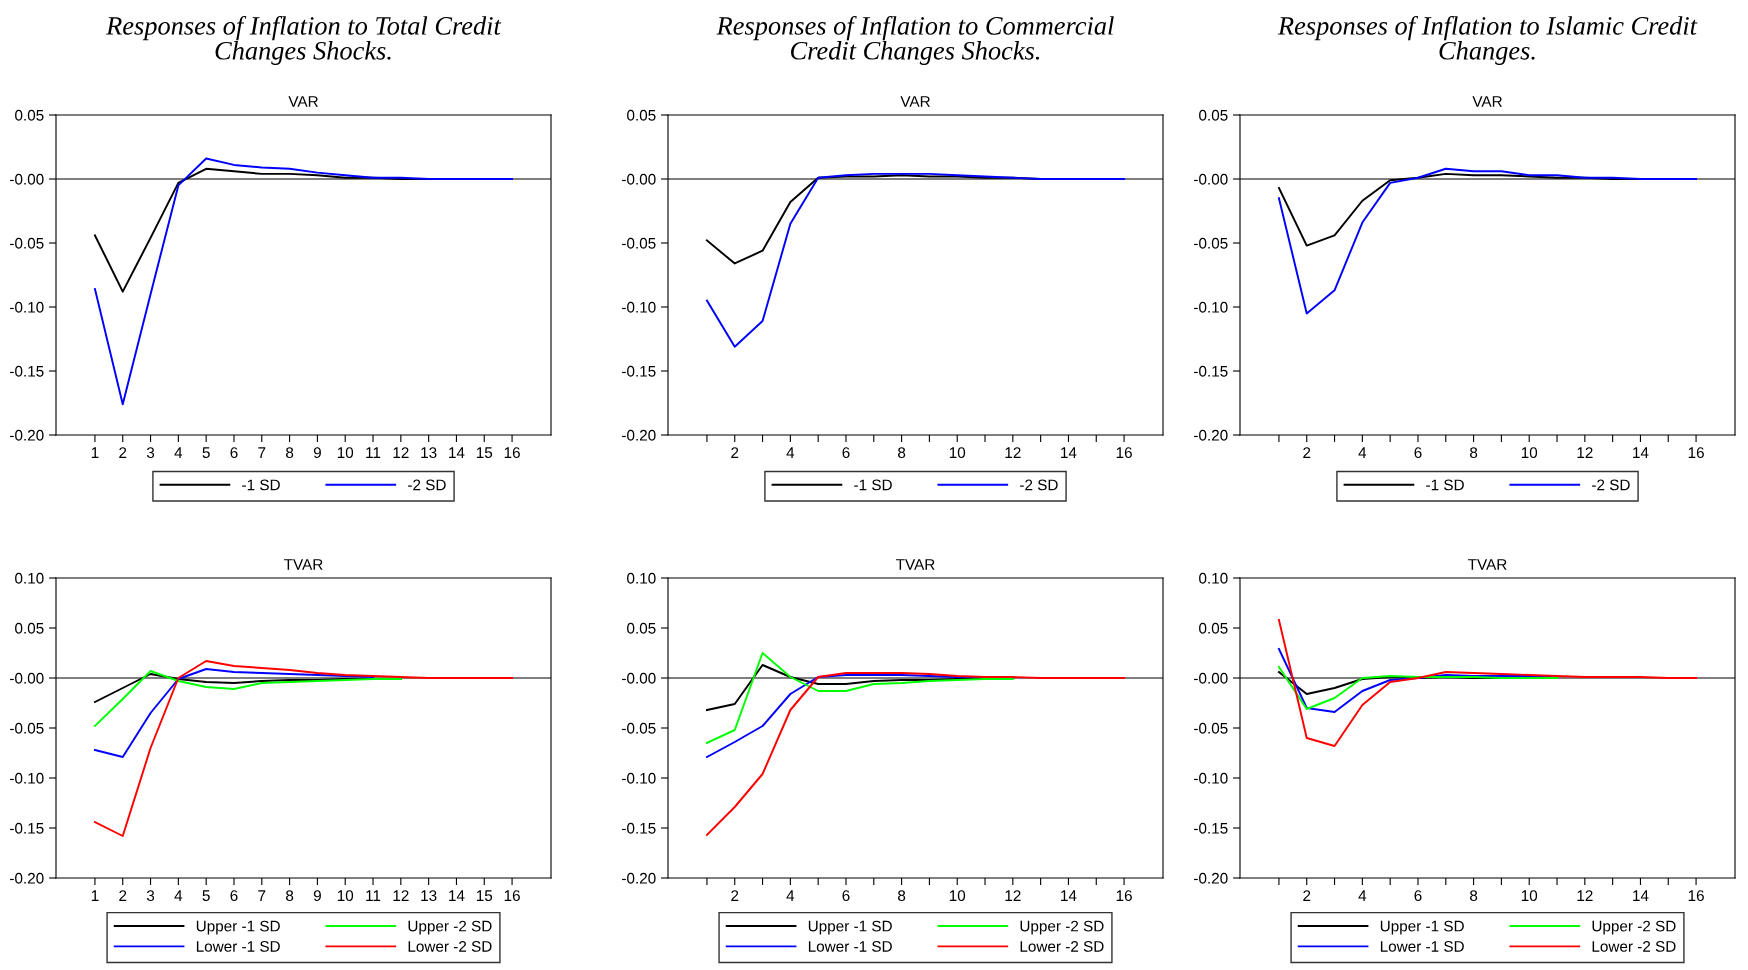 The width and height of the screenshot is (1748, 970). Describe the element at coordinates (1487, 40) in the screenshot. I see `chart-title: Responses of Inflation to Islamic Credit Changes.` at that location.